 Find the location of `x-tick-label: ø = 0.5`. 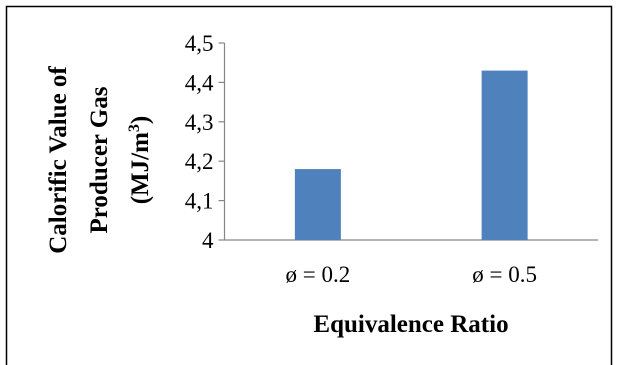

x-tick-label: ø = 0.5 is located at coordinates (504, 274).